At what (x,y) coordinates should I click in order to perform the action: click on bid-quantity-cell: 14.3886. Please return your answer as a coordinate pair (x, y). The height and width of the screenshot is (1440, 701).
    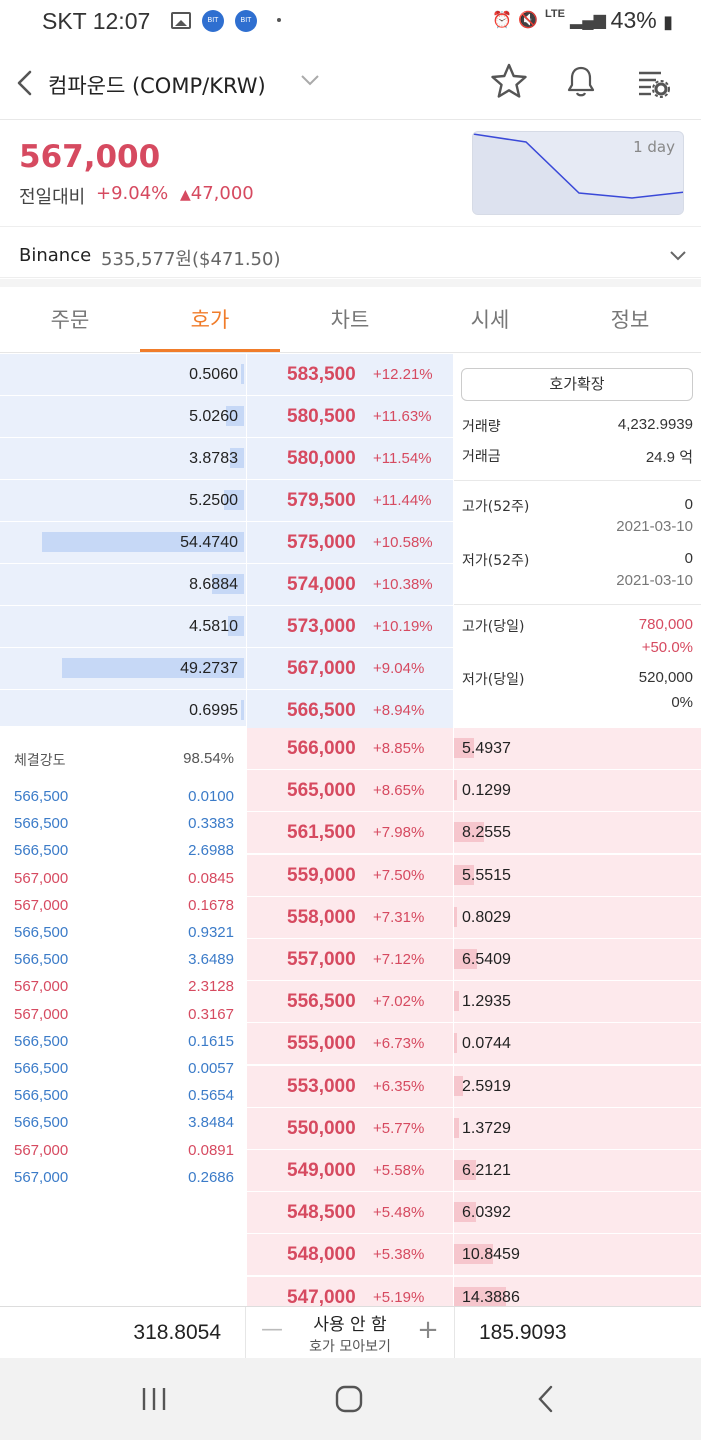
    Looking at the image, I should click on (577, 1291).